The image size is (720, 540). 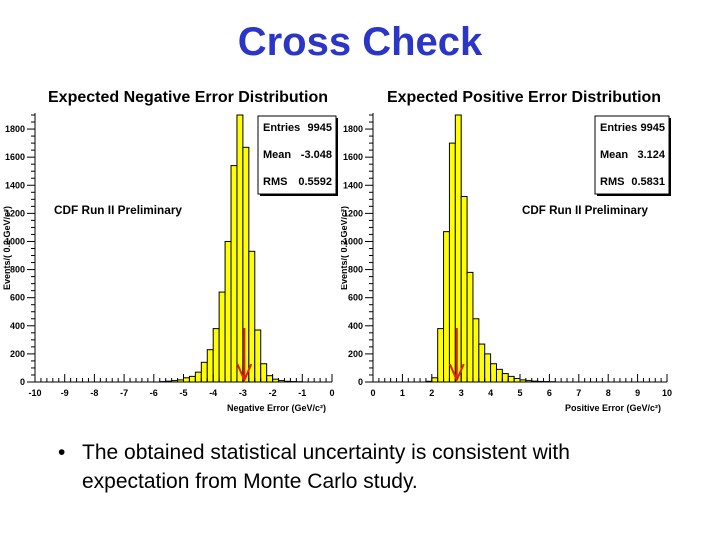 What do you see at coordinates (316, 155) in the screenshot?
I see `stats-mean-value: -3.048` at bounding box center [316, 155].